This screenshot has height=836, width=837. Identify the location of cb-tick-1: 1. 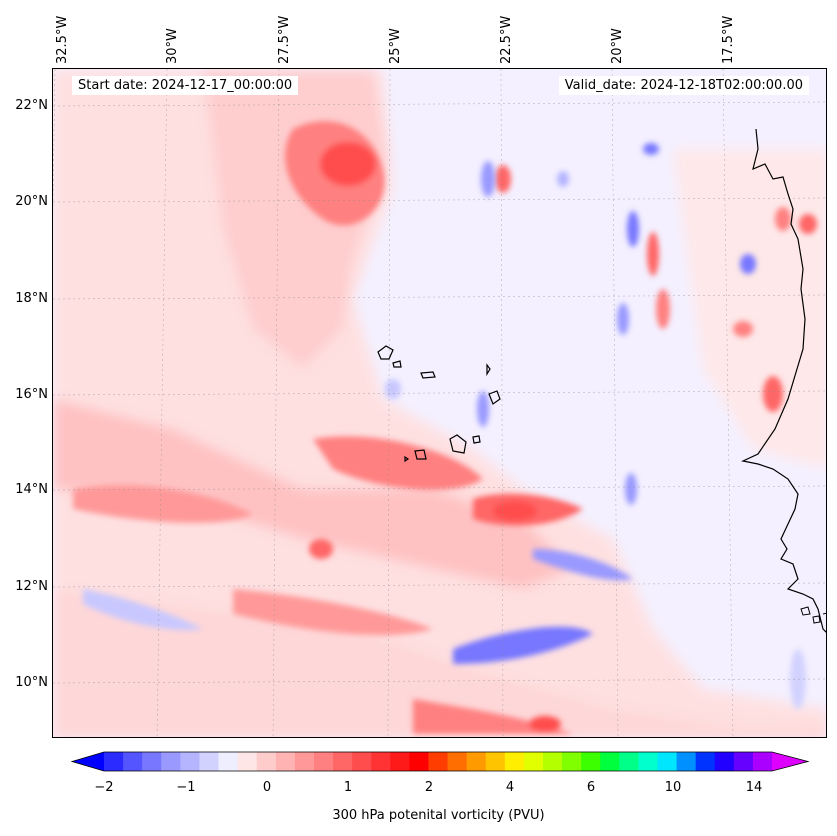
(348, 787).